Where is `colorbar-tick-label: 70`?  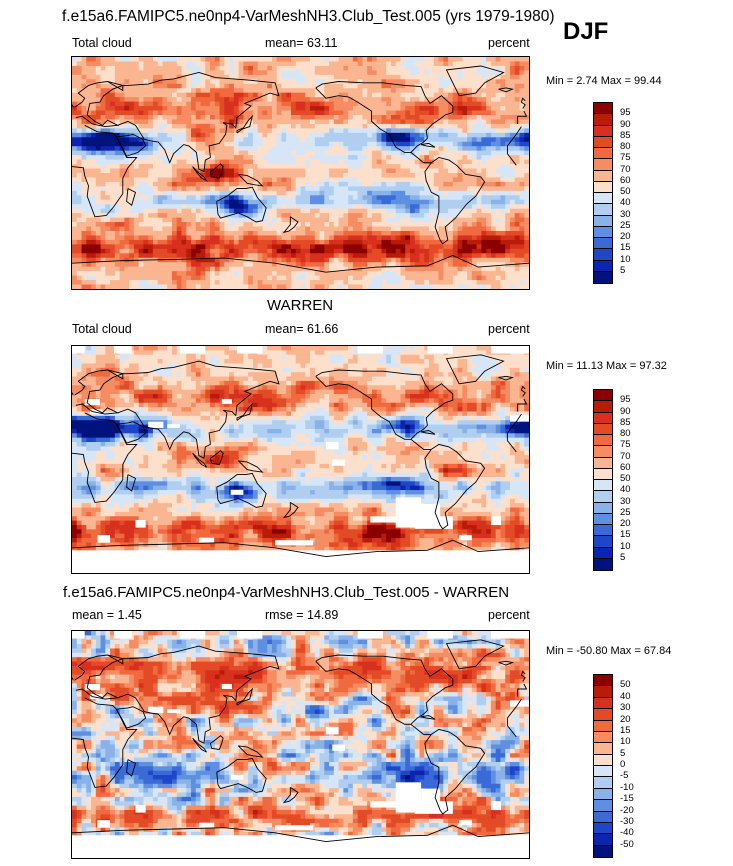 colorbar-tick-label: 70 is located at coordinates (625, 169).